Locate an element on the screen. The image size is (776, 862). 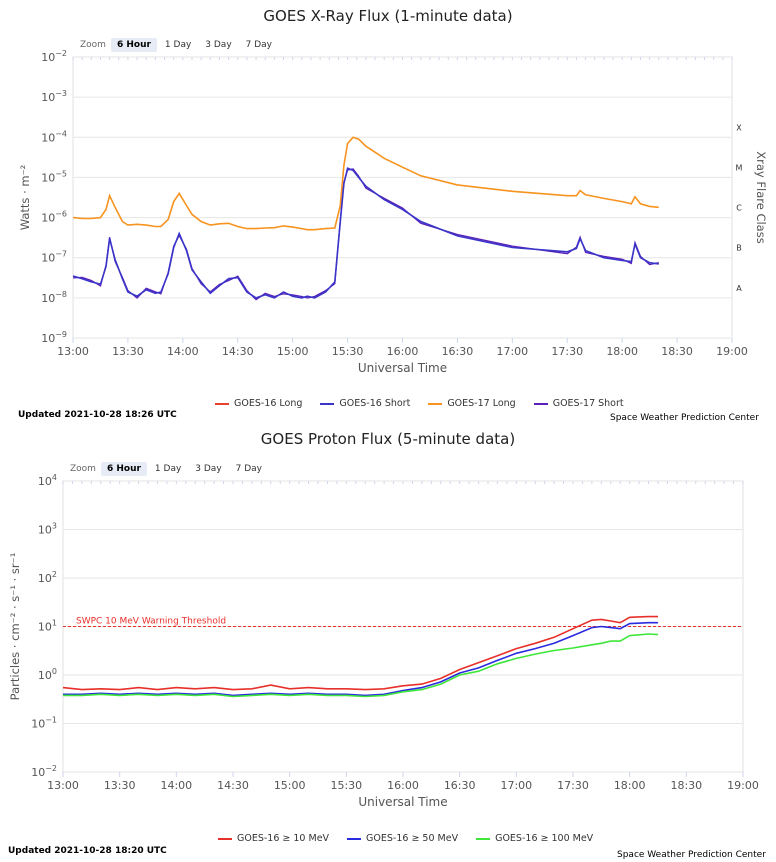
series-goes-16-10-mev is located at coordinates (360, 653).